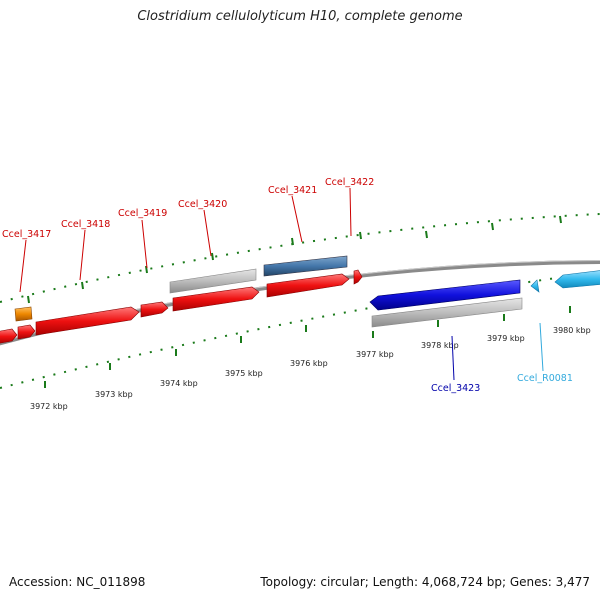 This screenshot has width=600, height=600. I want to click on scale-label: 3972 kbp, so click(49, 406).